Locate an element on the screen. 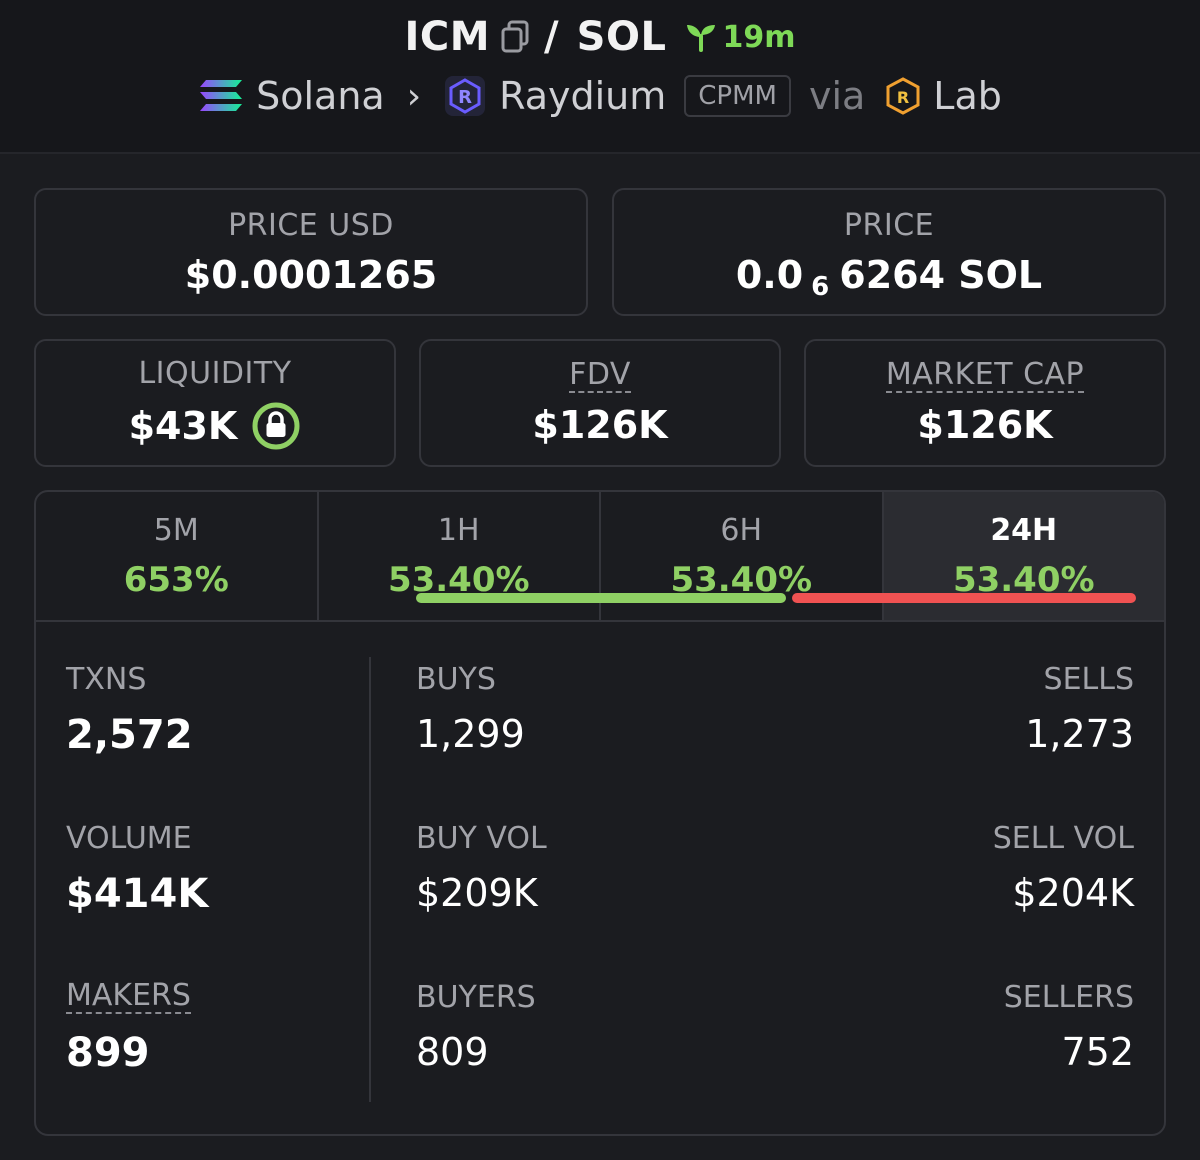  buyers-bar is located at coordinates (601, 598).